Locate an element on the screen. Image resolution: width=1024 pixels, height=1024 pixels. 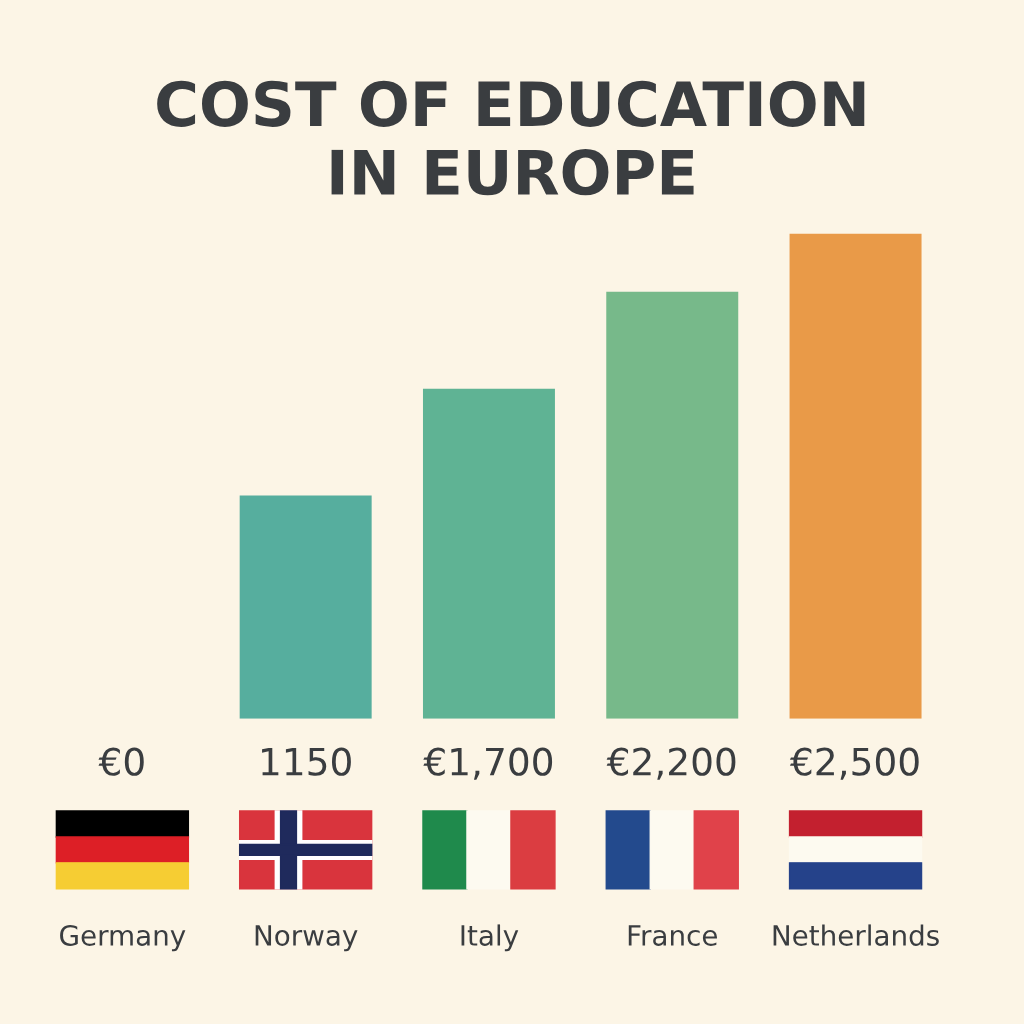
x-tick-label: France is located at coordinates (672, 935).